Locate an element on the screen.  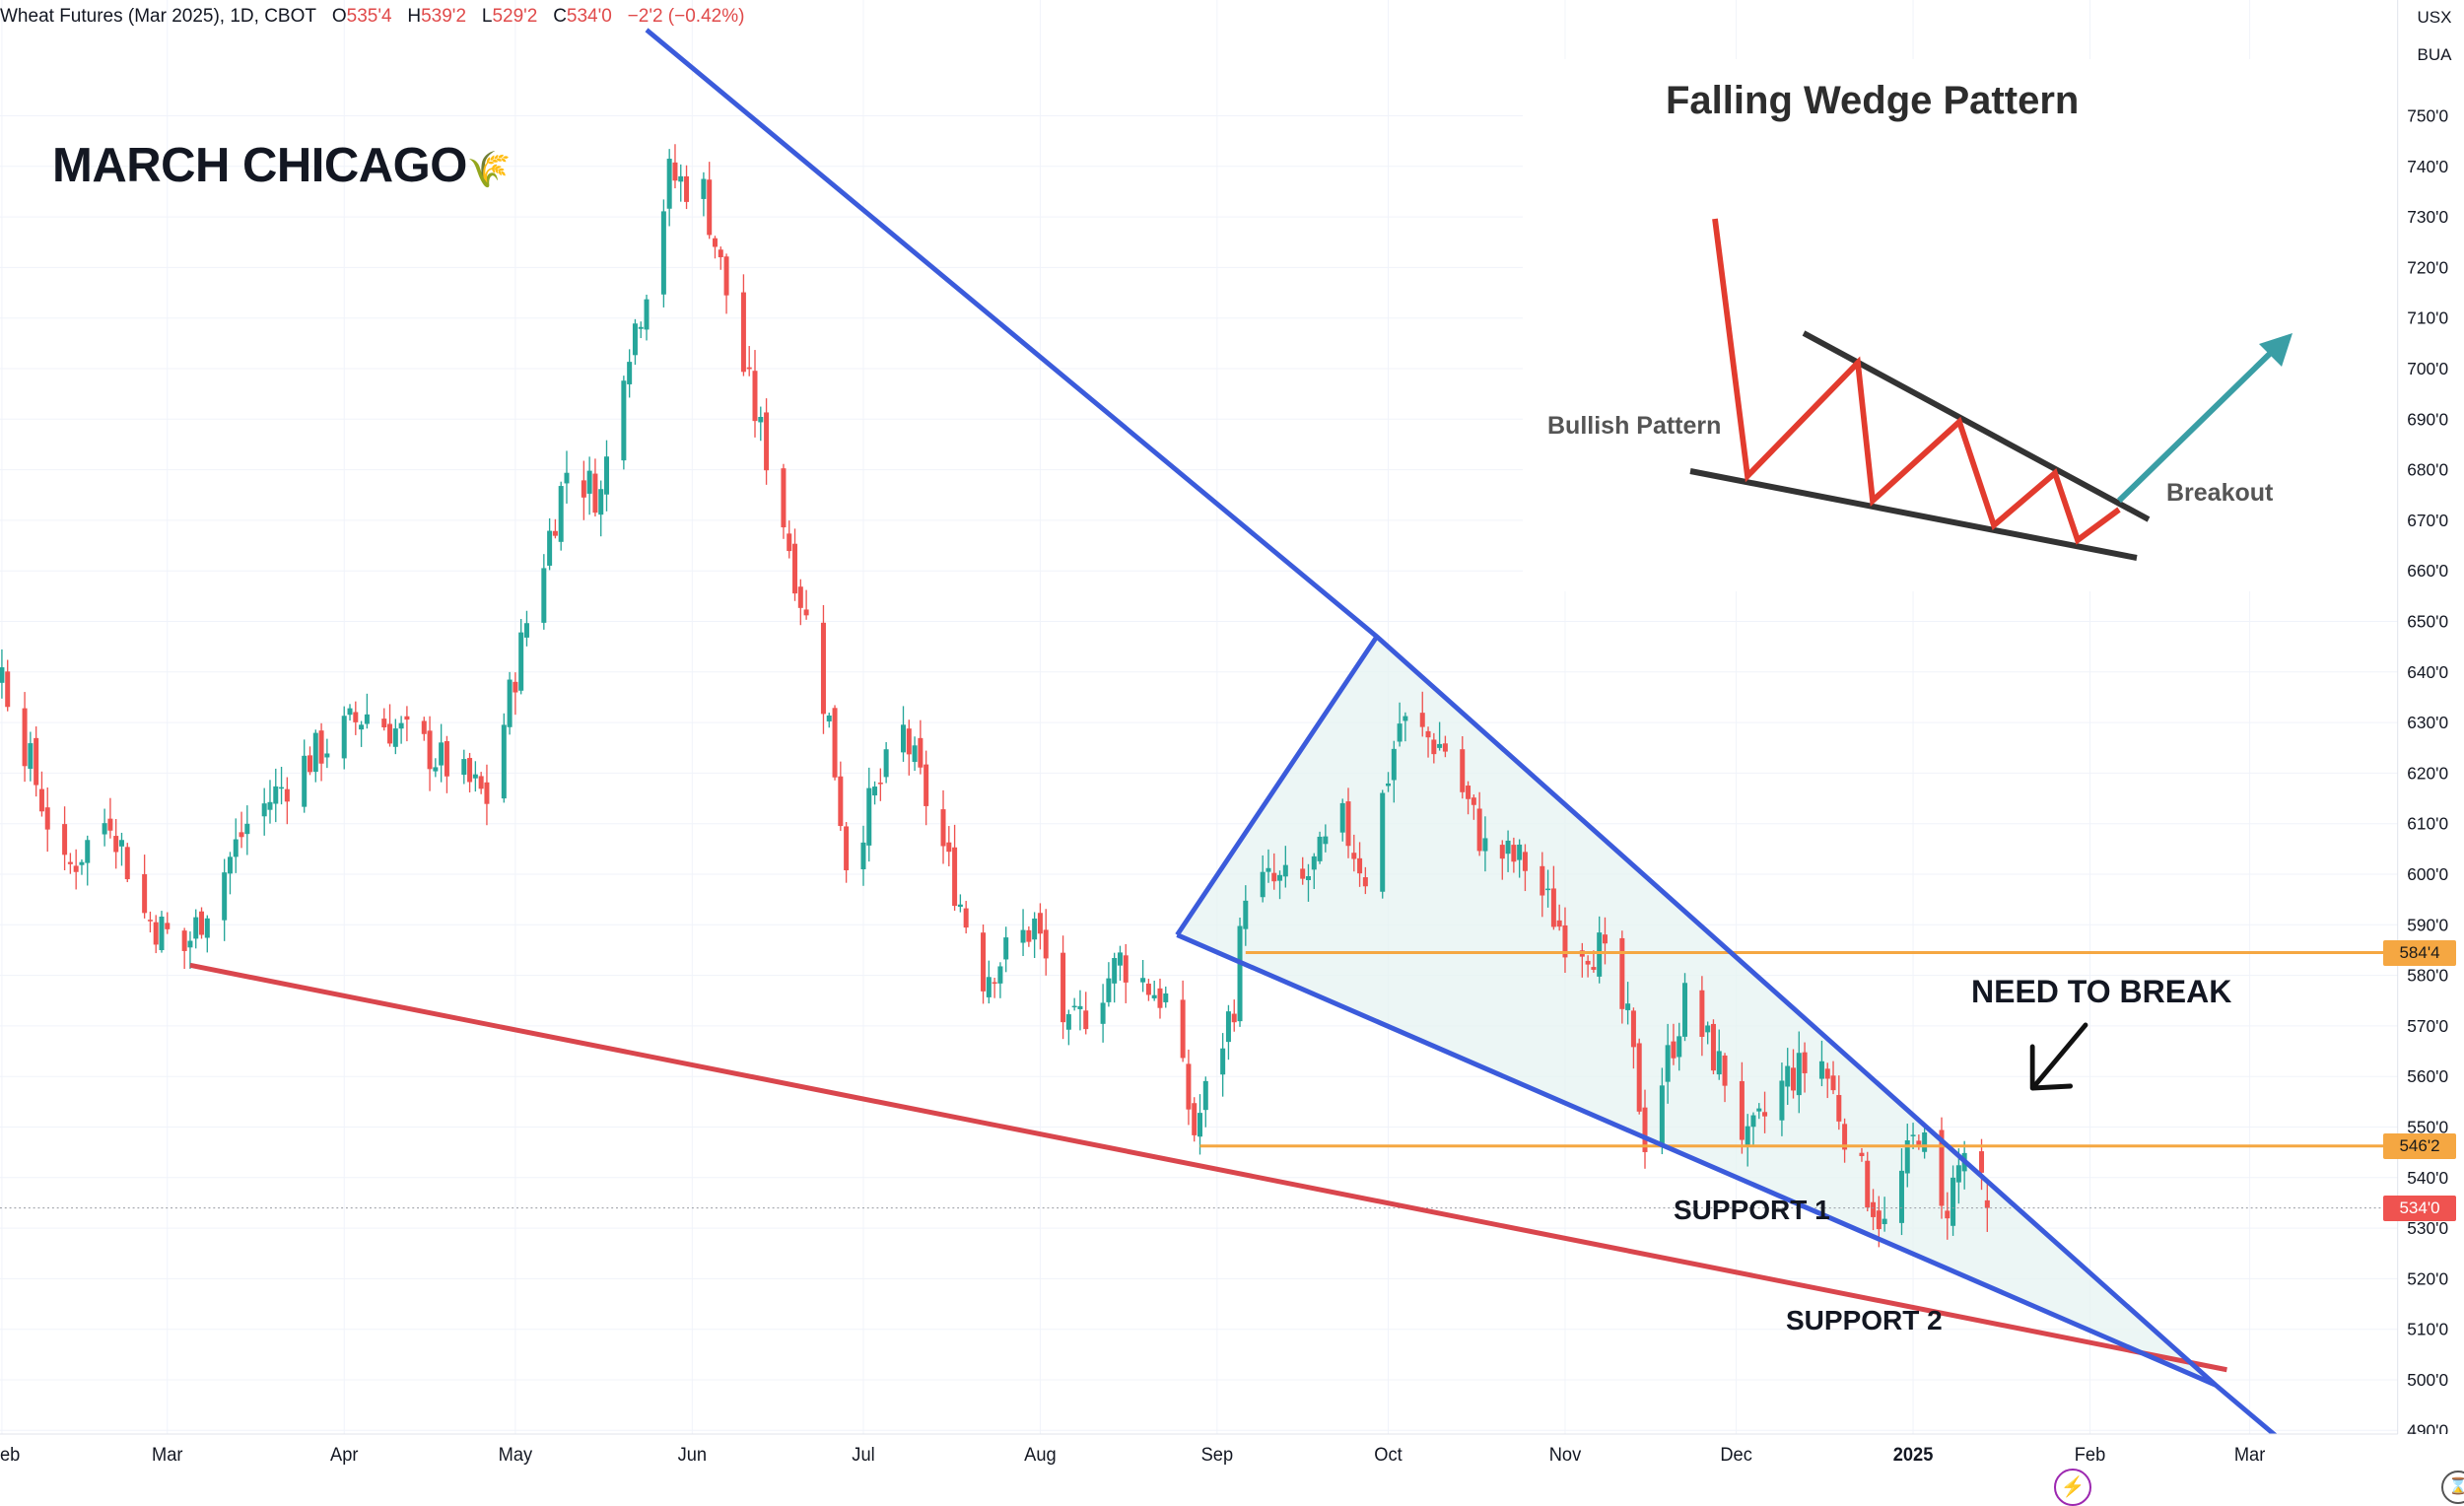
inset-price-zigzag is located at coordinates (1916, 381).